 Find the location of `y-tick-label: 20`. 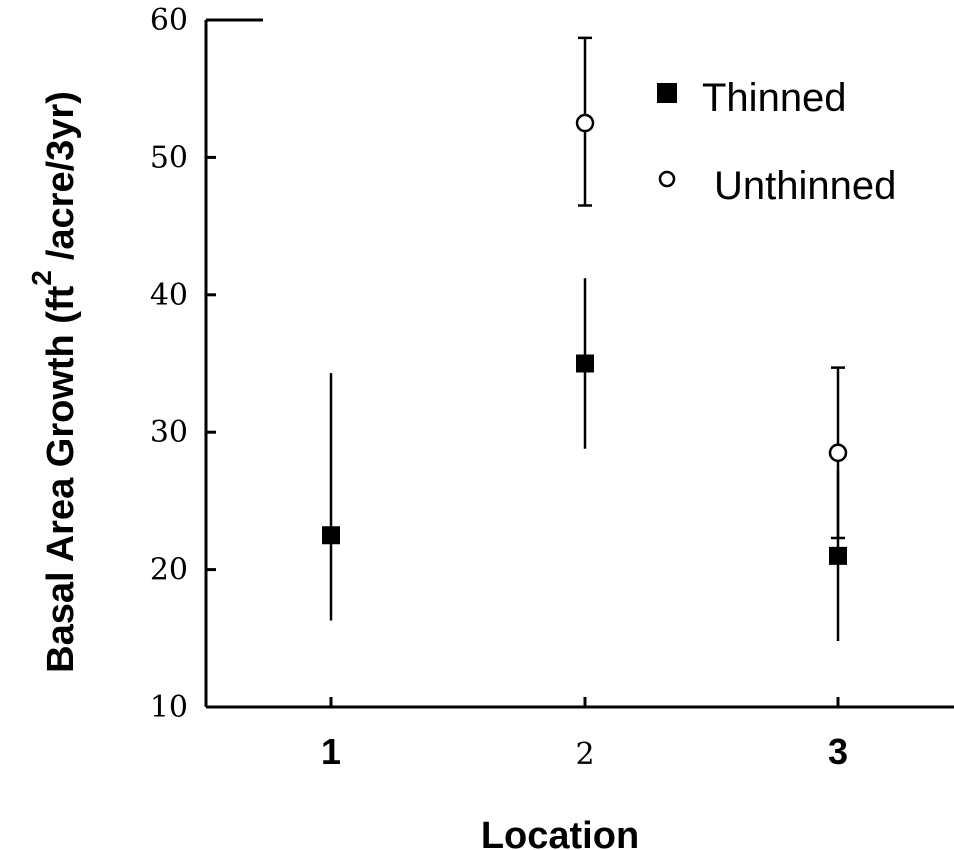

y-tick-label: 20 is located at coordinates (169, 570).